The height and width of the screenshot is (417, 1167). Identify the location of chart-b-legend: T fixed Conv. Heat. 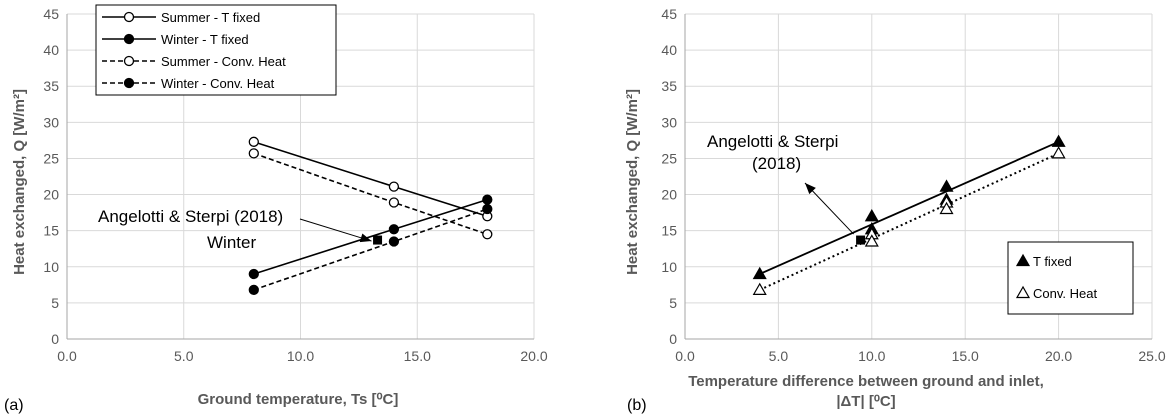
(1070, 278).